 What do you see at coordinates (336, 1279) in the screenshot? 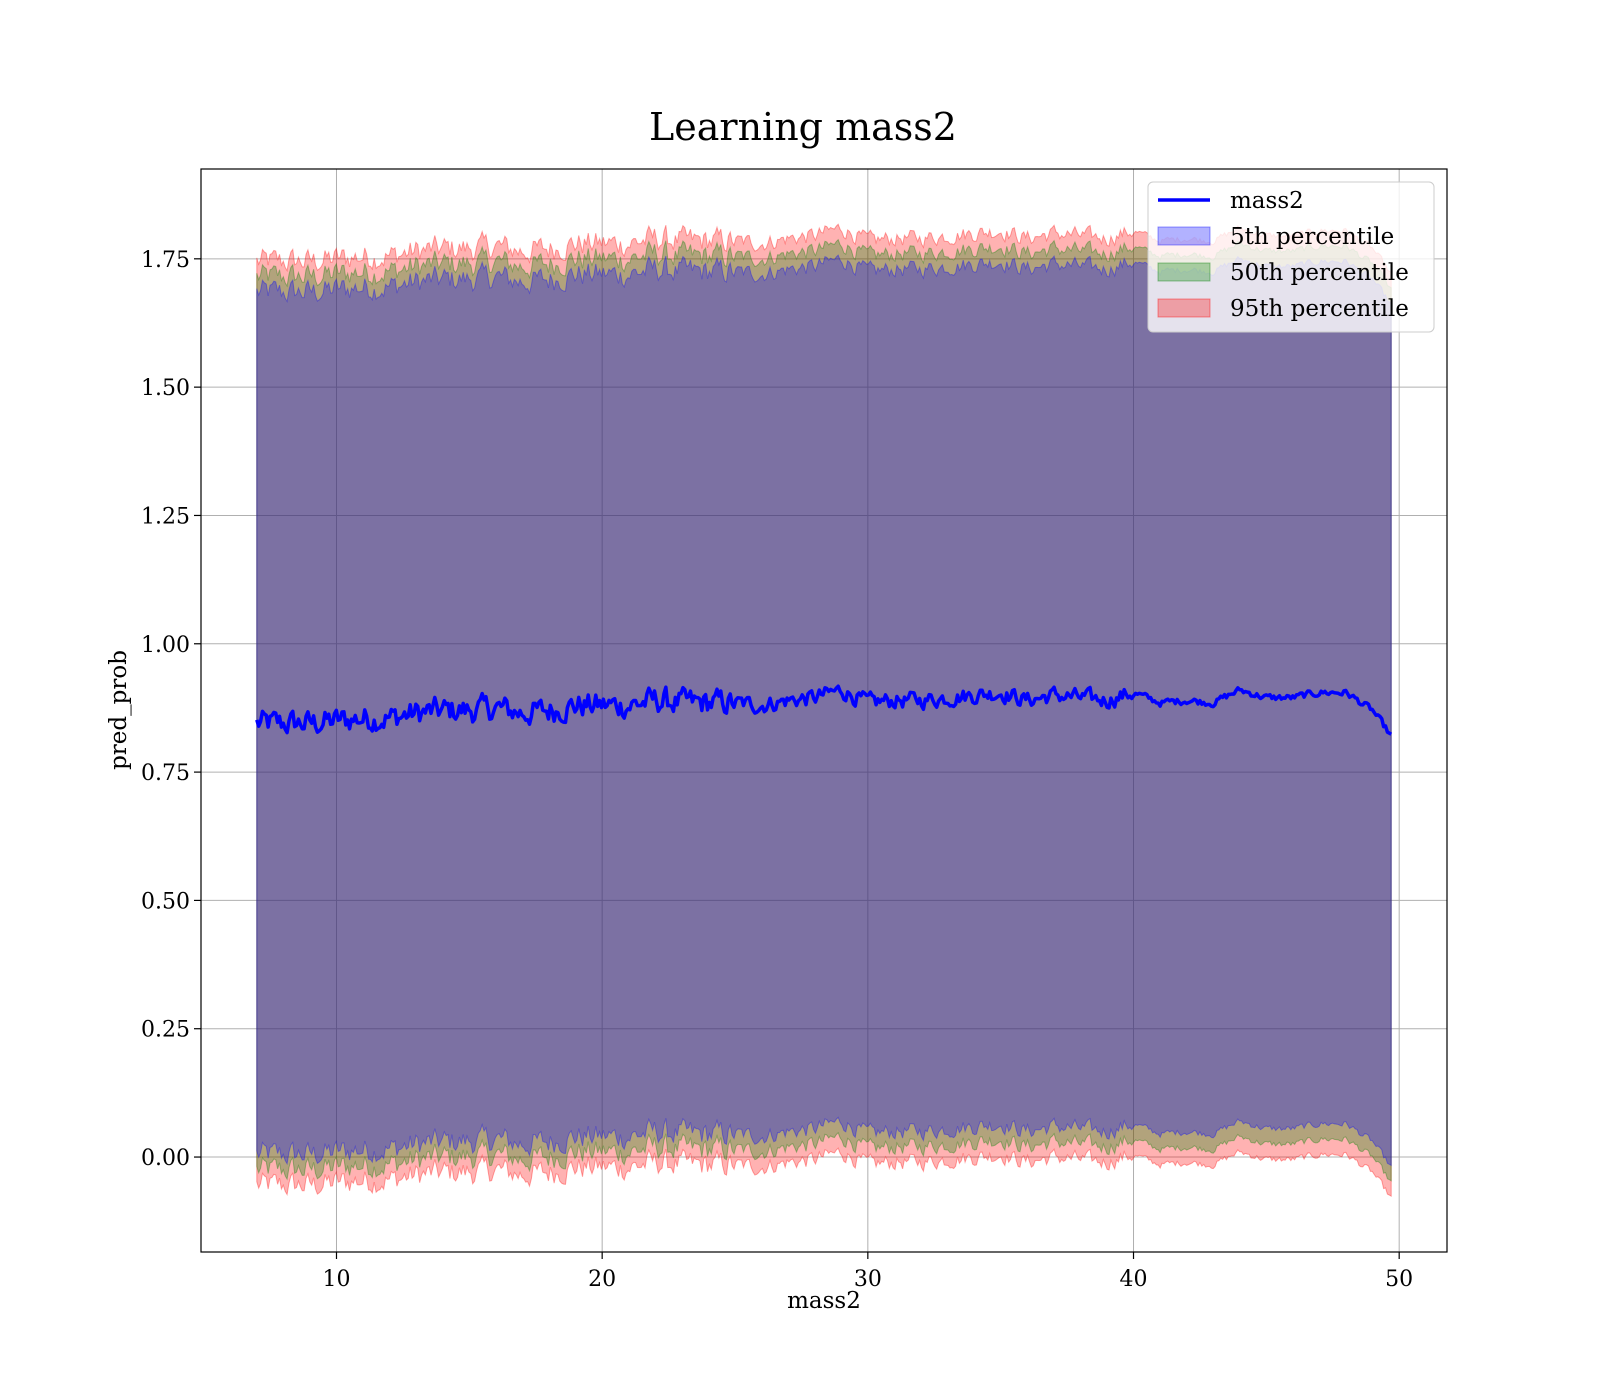
I see `x-tick-label: 10` at bounding box center [336, 1279].